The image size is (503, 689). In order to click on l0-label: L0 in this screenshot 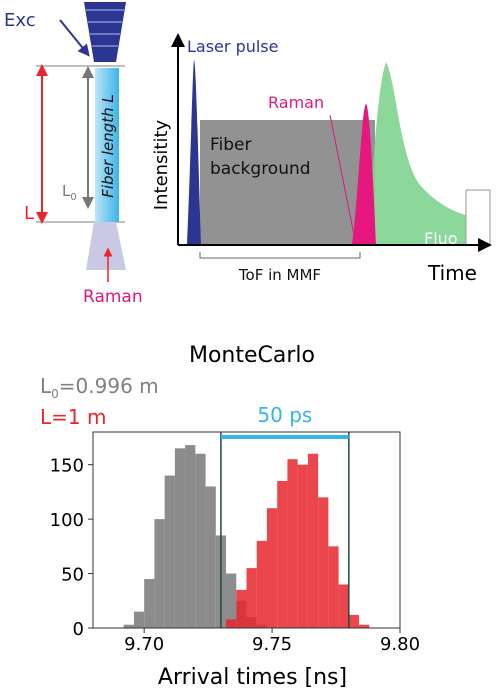, I will do `click(69, 192)`.